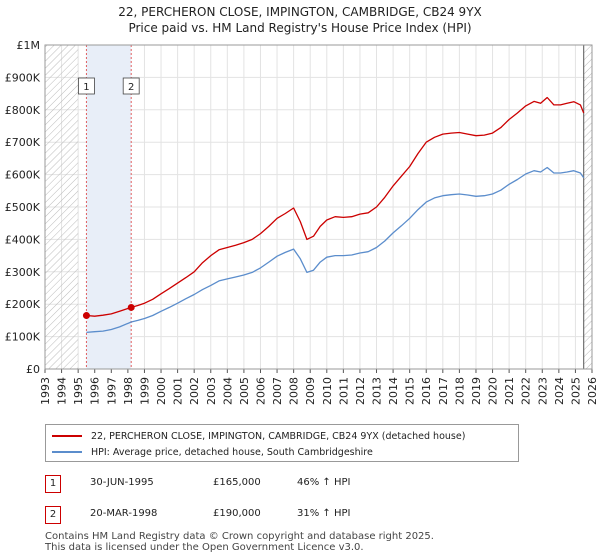  Describe the element at coordinates (377, 391) in the screenshot. I see `x-tick-label: 2013` at that location.